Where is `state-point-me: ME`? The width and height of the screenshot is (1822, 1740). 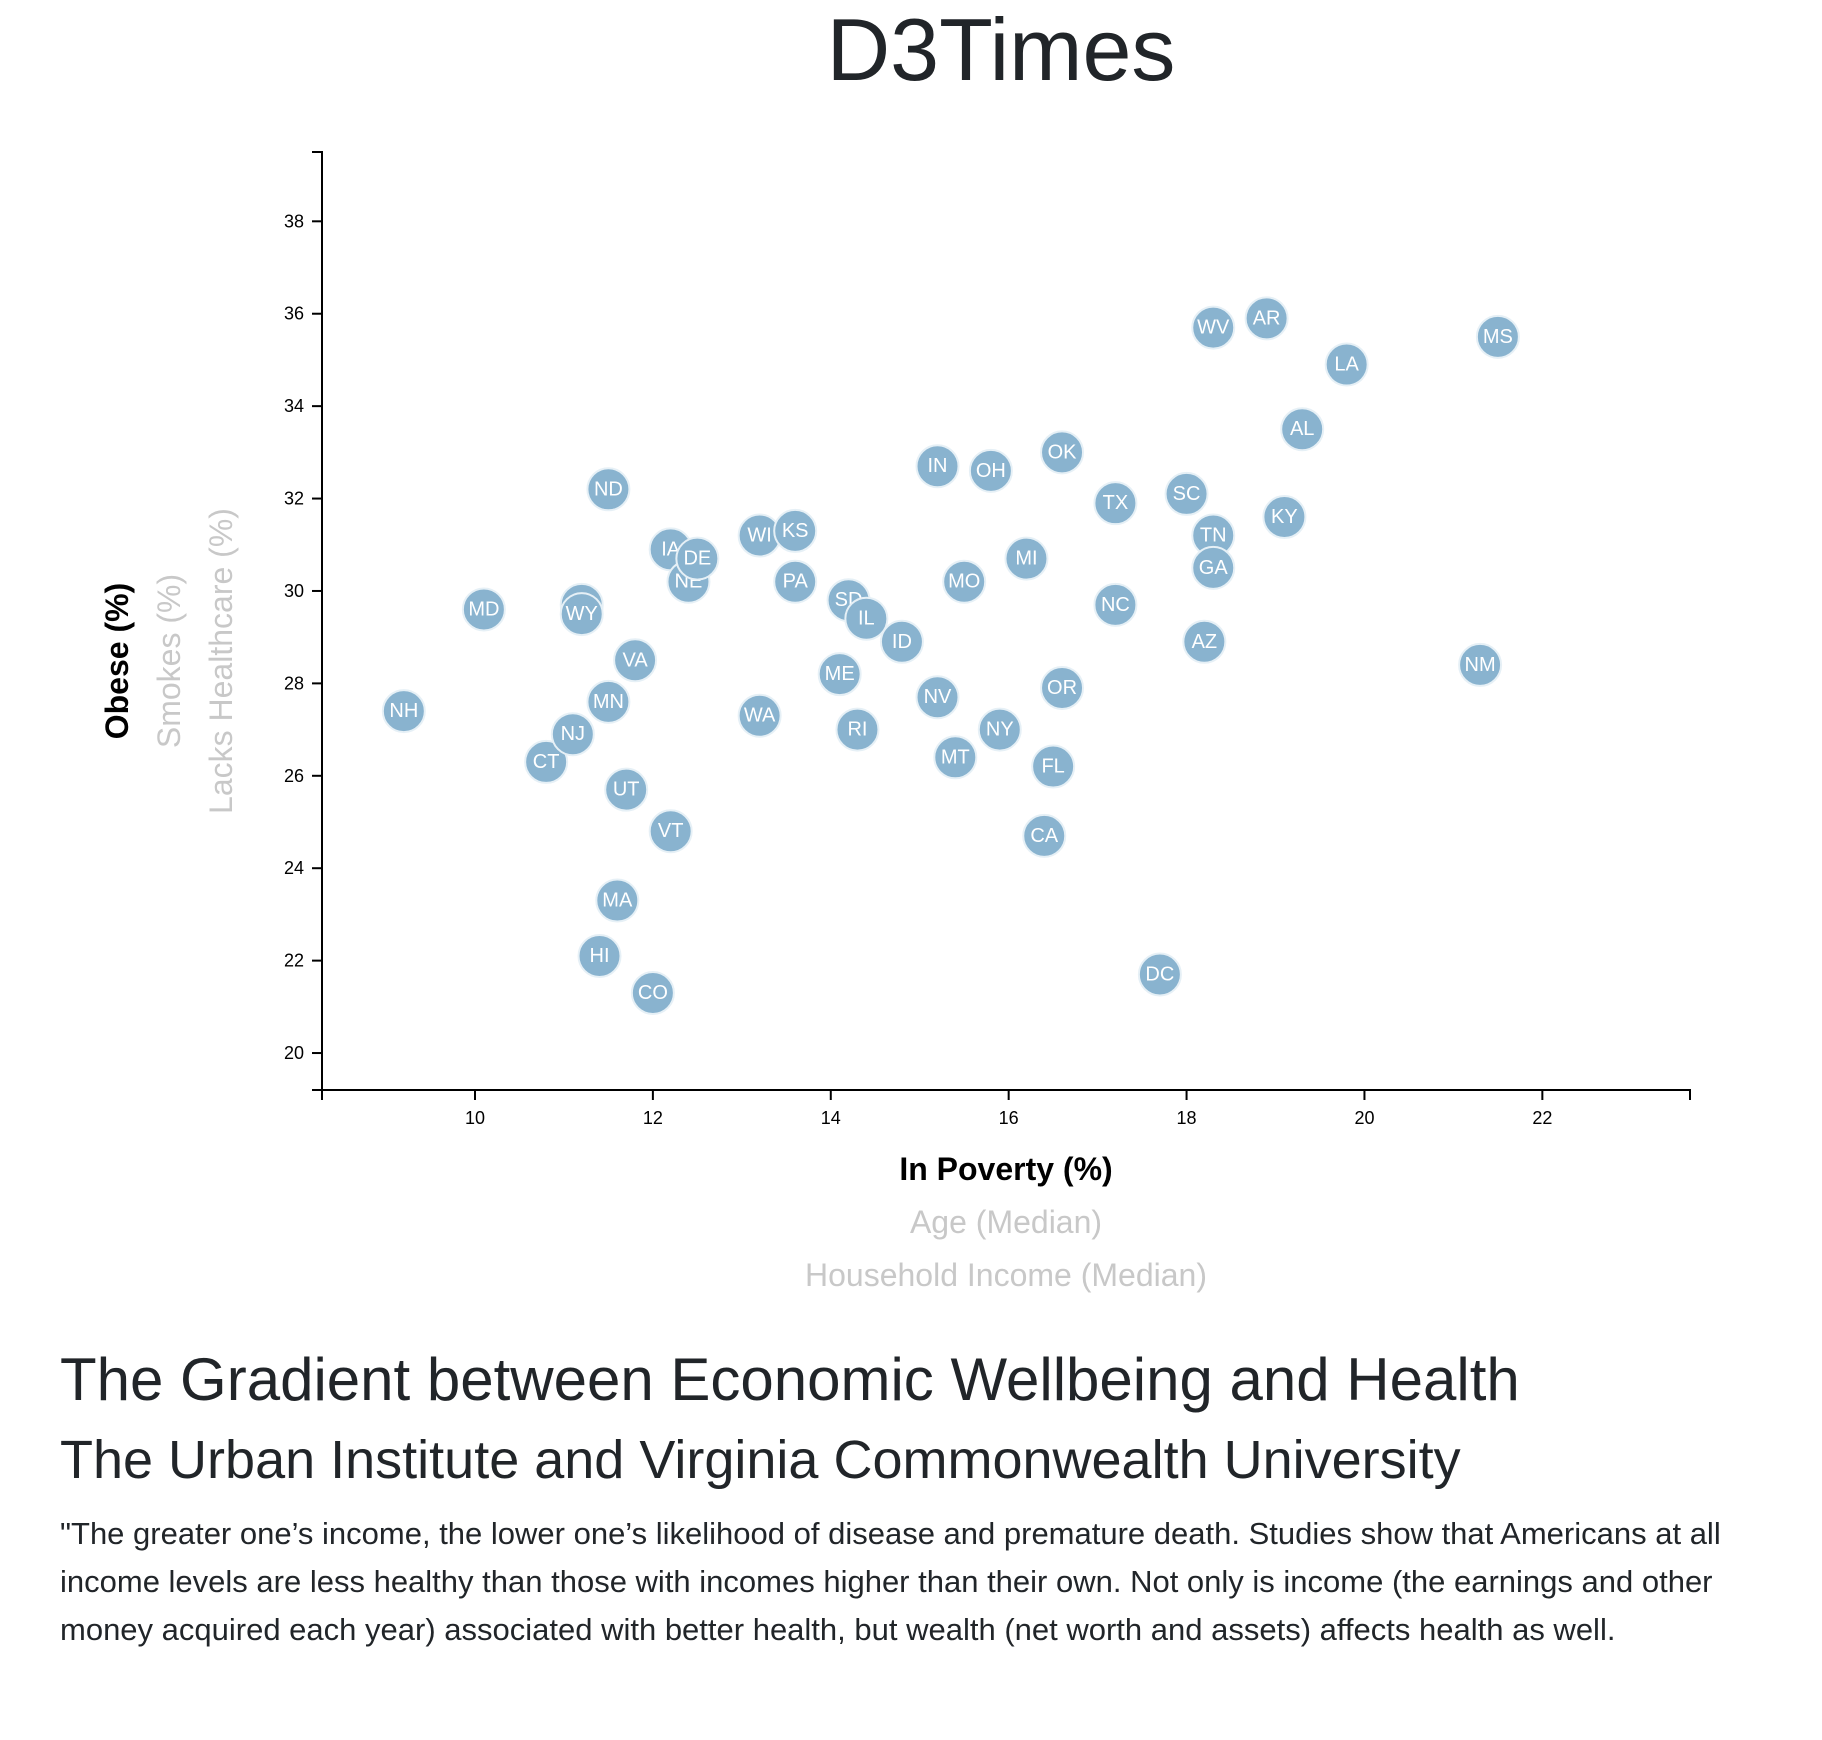
state-point-me: ME is located at coordinates (839, 674).